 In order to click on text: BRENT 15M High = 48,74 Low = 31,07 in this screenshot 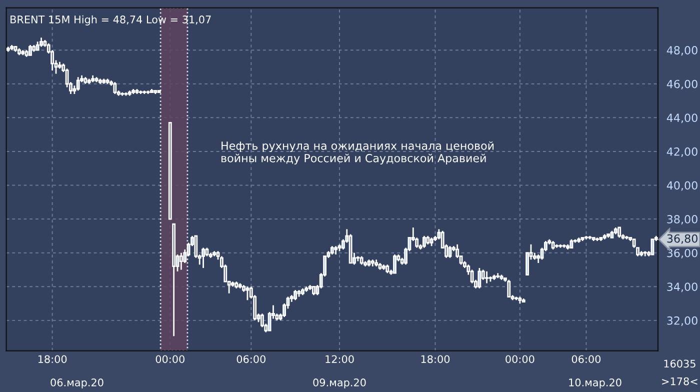, I will do `click(110, 20)`.